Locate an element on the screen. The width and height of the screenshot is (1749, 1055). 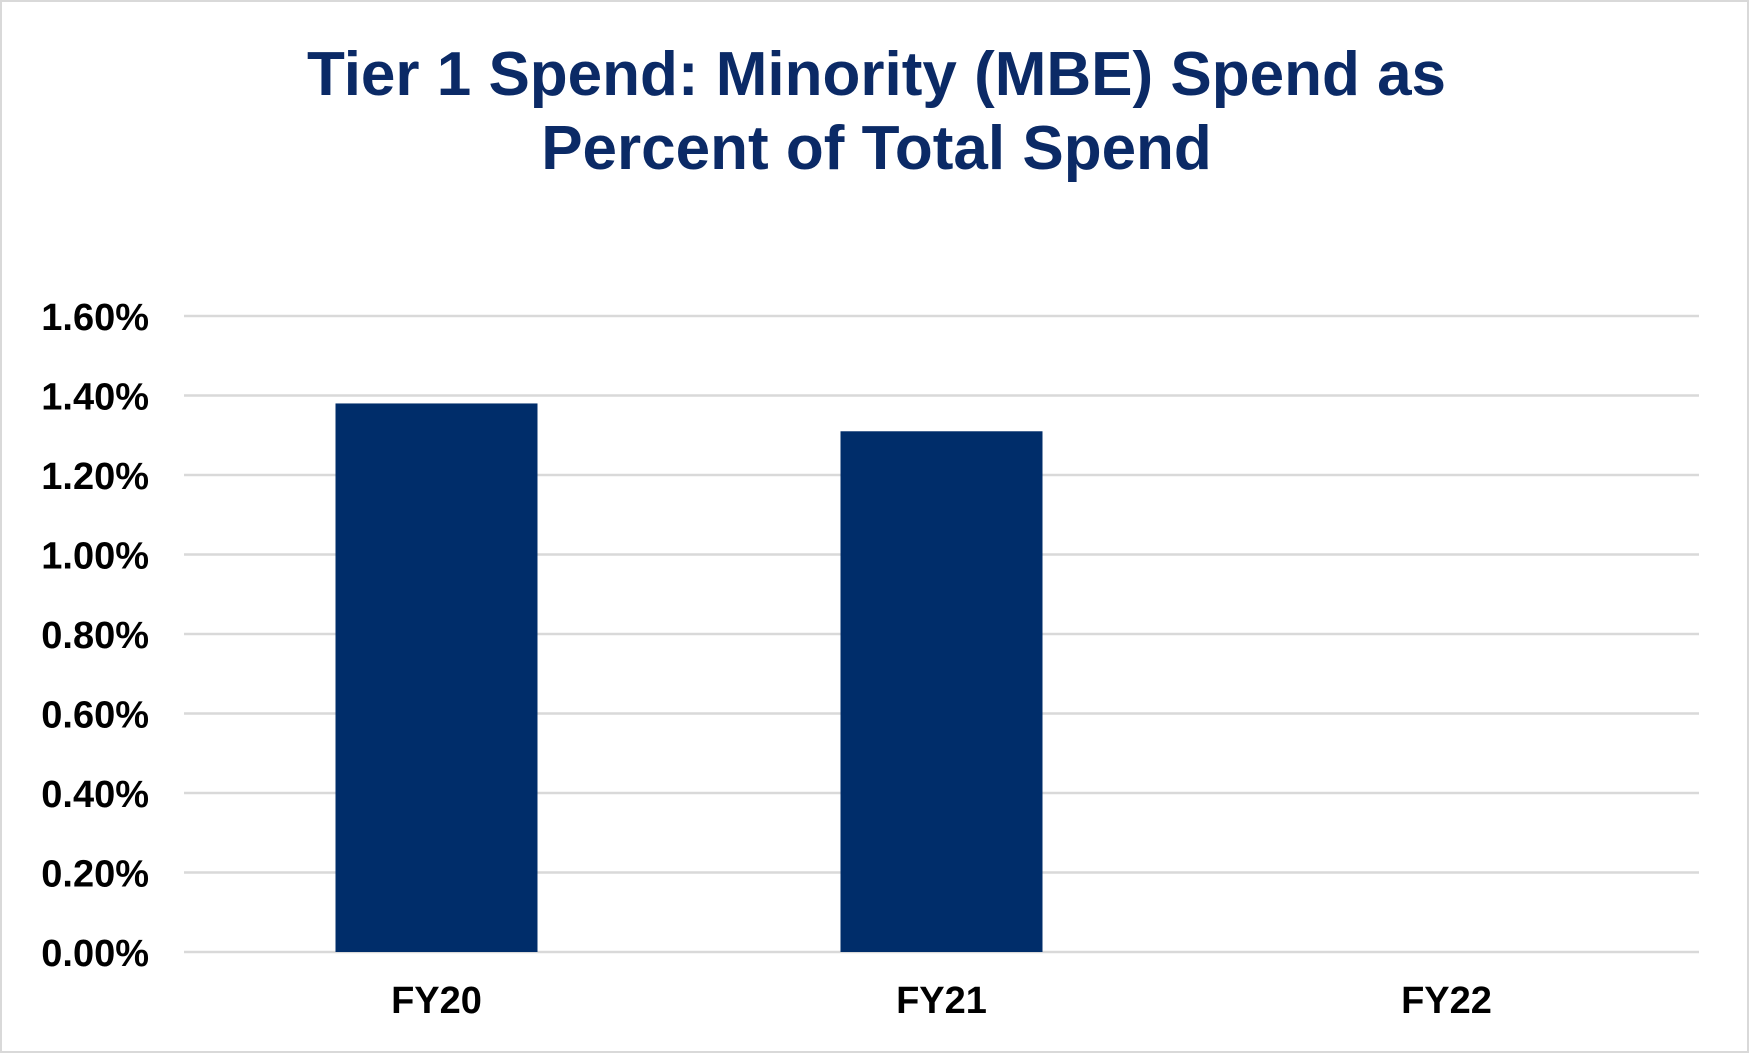
y-tick-label: 1.40% is located at coordinates (95, 398).